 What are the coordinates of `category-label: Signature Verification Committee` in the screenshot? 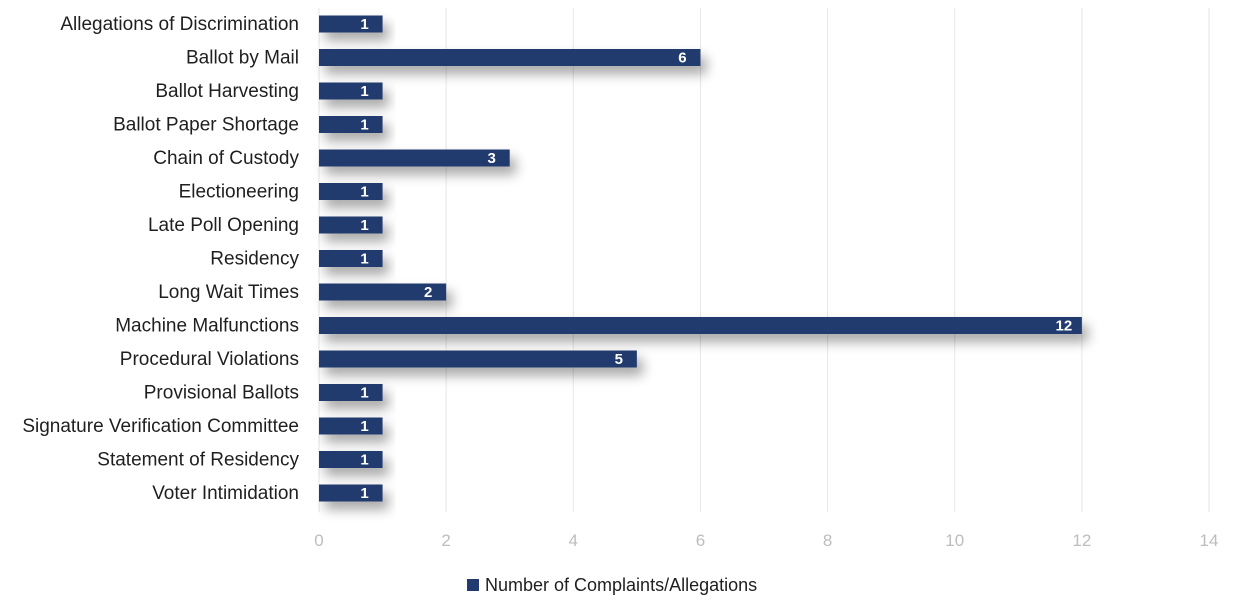 It's located at (160, 426).